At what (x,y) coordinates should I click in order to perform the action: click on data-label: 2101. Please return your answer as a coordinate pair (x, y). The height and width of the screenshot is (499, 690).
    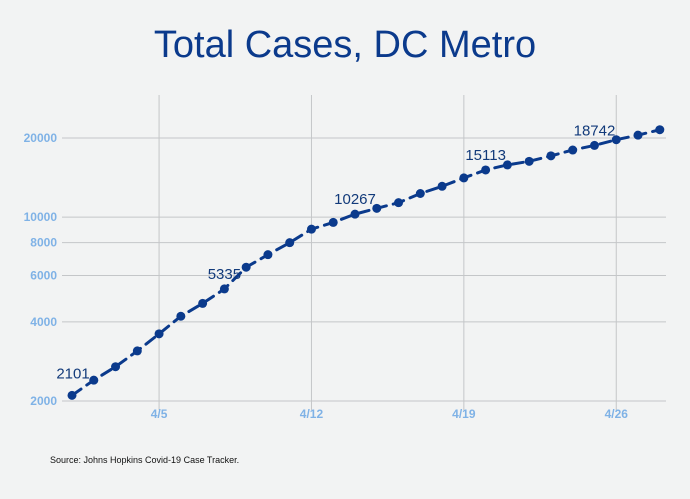
    Looking at the image, I should click on (72, 373).